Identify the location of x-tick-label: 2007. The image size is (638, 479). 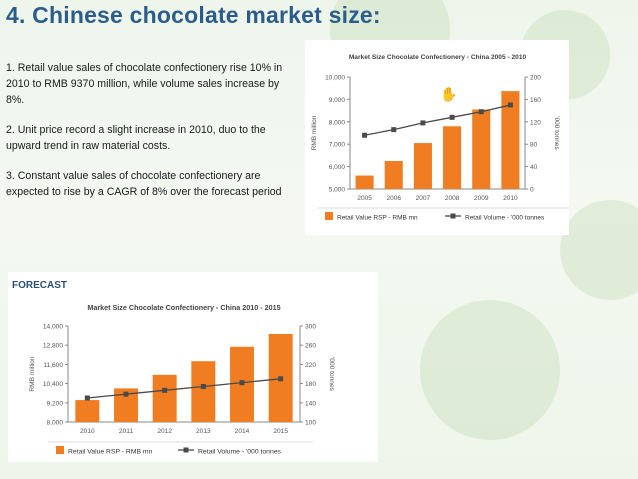
(423, 198).